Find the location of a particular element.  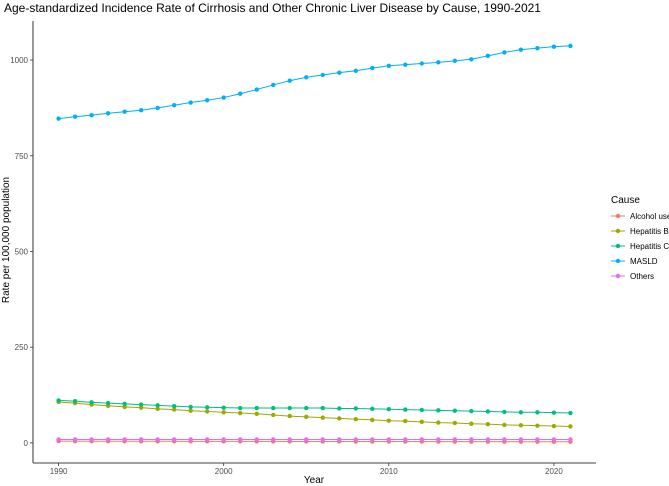

point-others-2013 is located at coordinates (438, 439).